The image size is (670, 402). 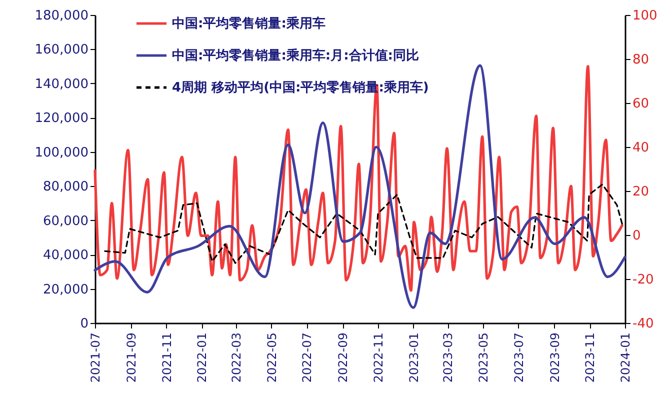 I want to click on y-tick-label: 120,000, so click(x=61, y=118).